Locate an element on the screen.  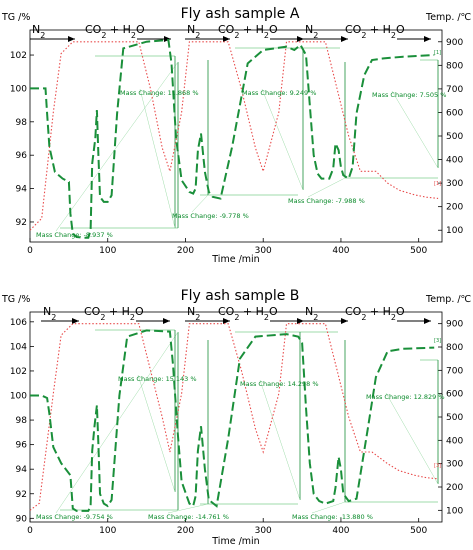
chart-title: Fly ash sample B is located at coordinates (240, 296).